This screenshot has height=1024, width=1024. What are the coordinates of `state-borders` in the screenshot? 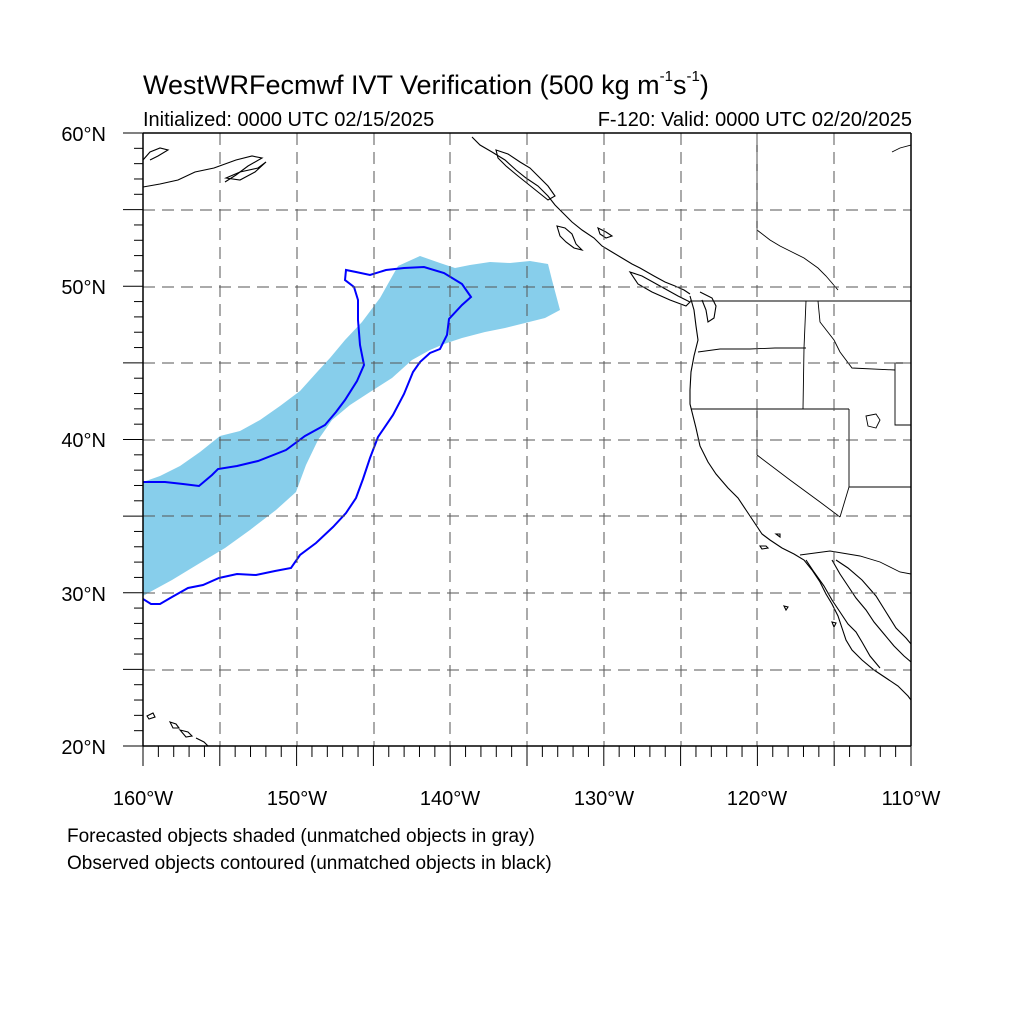 It's located at (800, 354).